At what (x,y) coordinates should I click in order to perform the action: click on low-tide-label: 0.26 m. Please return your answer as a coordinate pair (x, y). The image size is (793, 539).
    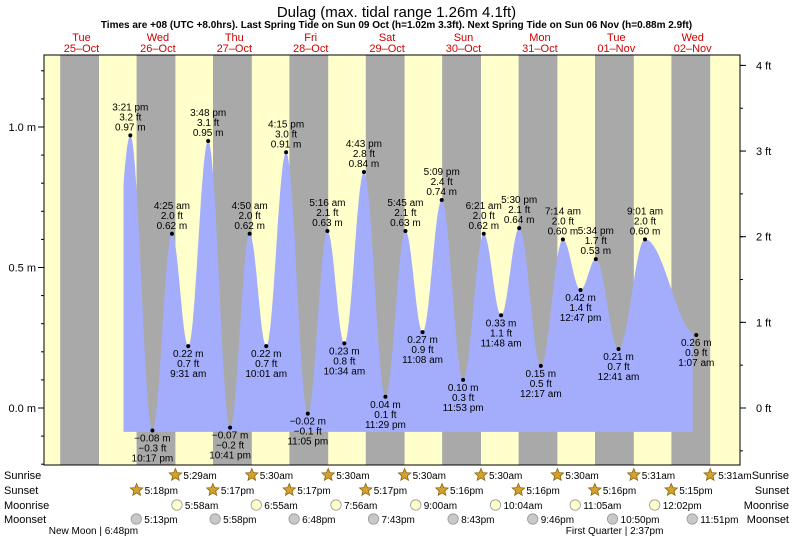
    Looking at the image, I should click on (696, 343).